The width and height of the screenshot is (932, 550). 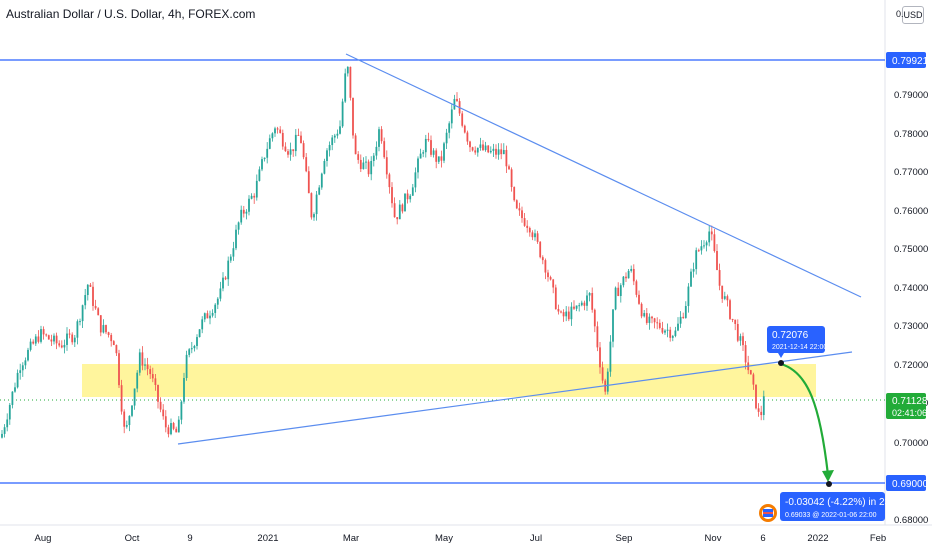 I want to click on time-tick-label: Feb, so click(x=878, y=538).